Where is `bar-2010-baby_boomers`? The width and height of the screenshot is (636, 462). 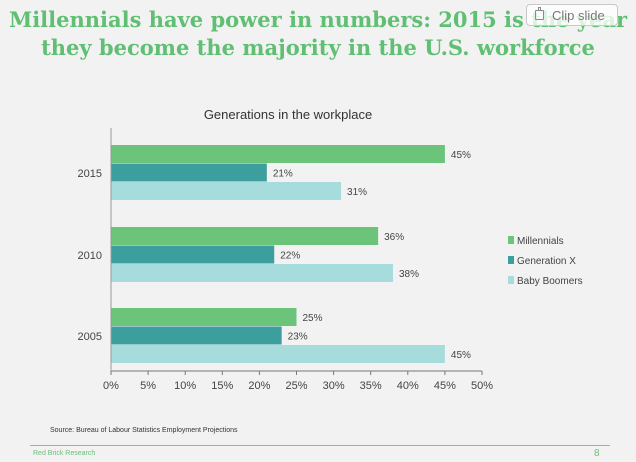
bar-2010-baby_boomers is located at coordinates (252, 273).